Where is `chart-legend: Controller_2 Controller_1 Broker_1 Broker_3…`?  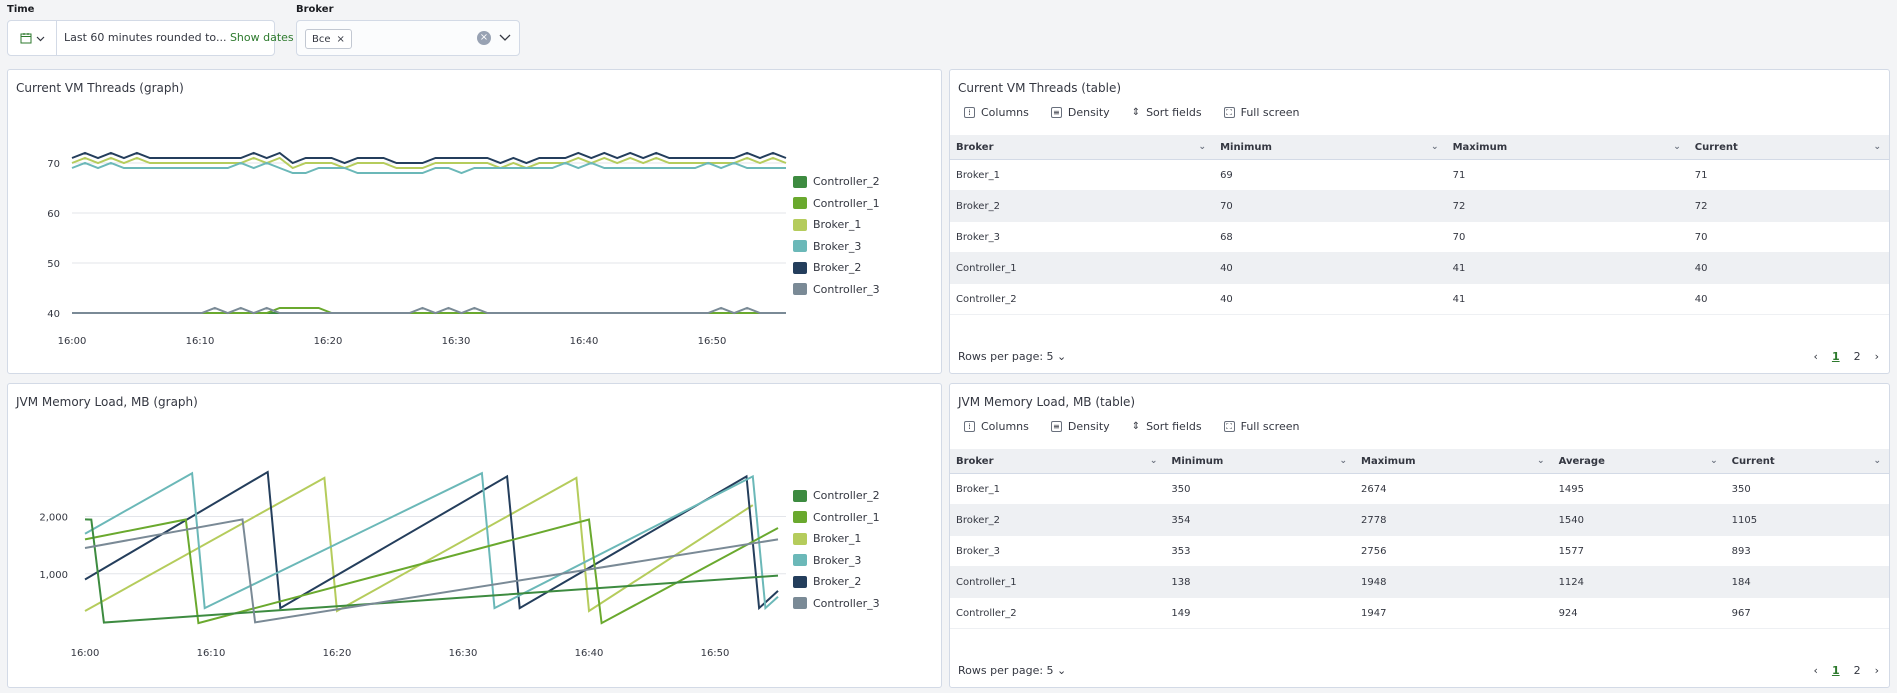 chart-legend: Controller_2 Controller_1 Broker_1 Broker_3… is located at coordinates (836, 549).